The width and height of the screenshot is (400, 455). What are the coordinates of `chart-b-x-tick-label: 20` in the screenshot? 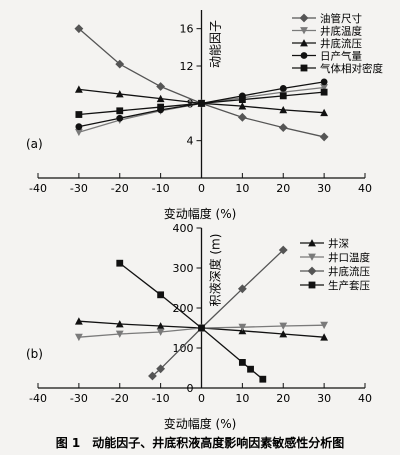 It's located at (283, 398).